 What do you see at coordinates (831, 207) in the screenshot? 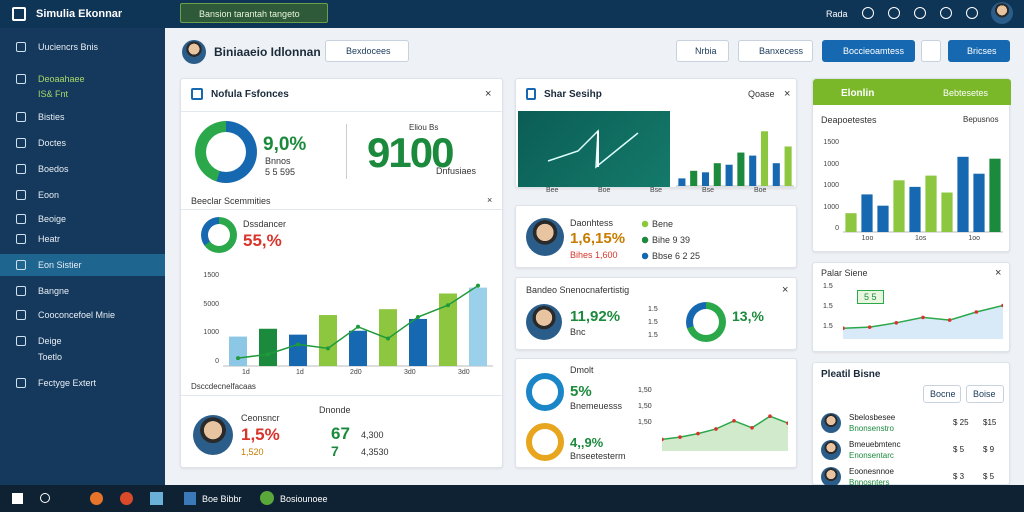
I see `y-tick-label: 1000` at bounding box center [831, 207].